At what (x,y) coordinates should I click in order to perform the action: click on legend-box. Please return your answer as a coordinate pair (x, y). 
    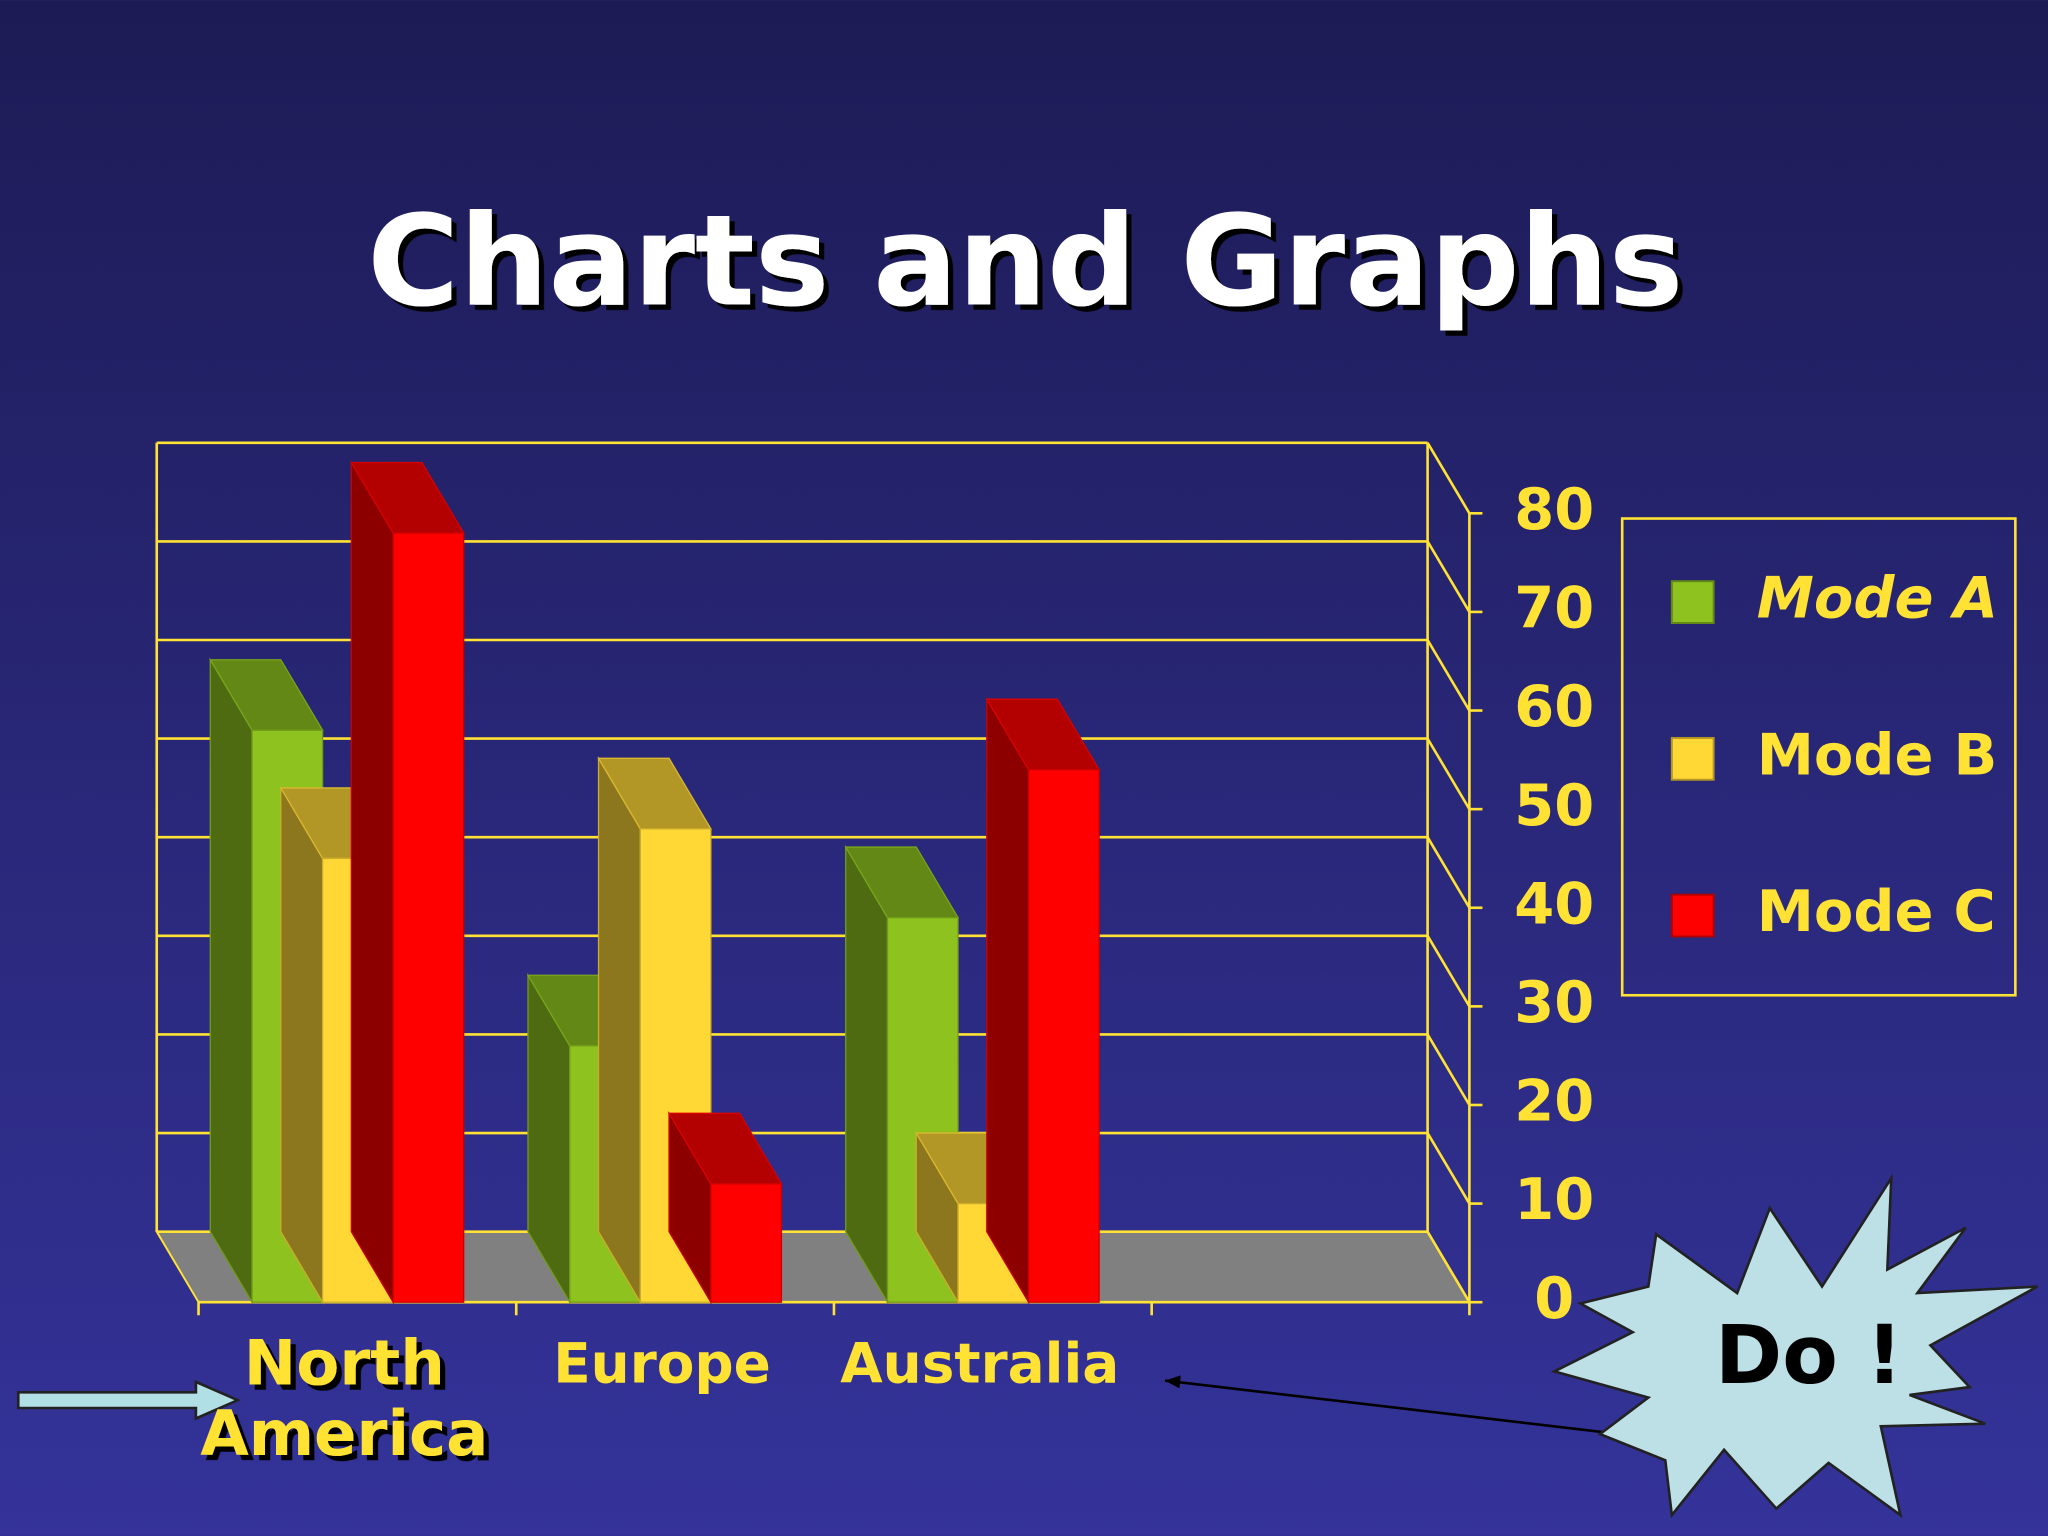
    Looking at the image, I should click on (1818, 757).